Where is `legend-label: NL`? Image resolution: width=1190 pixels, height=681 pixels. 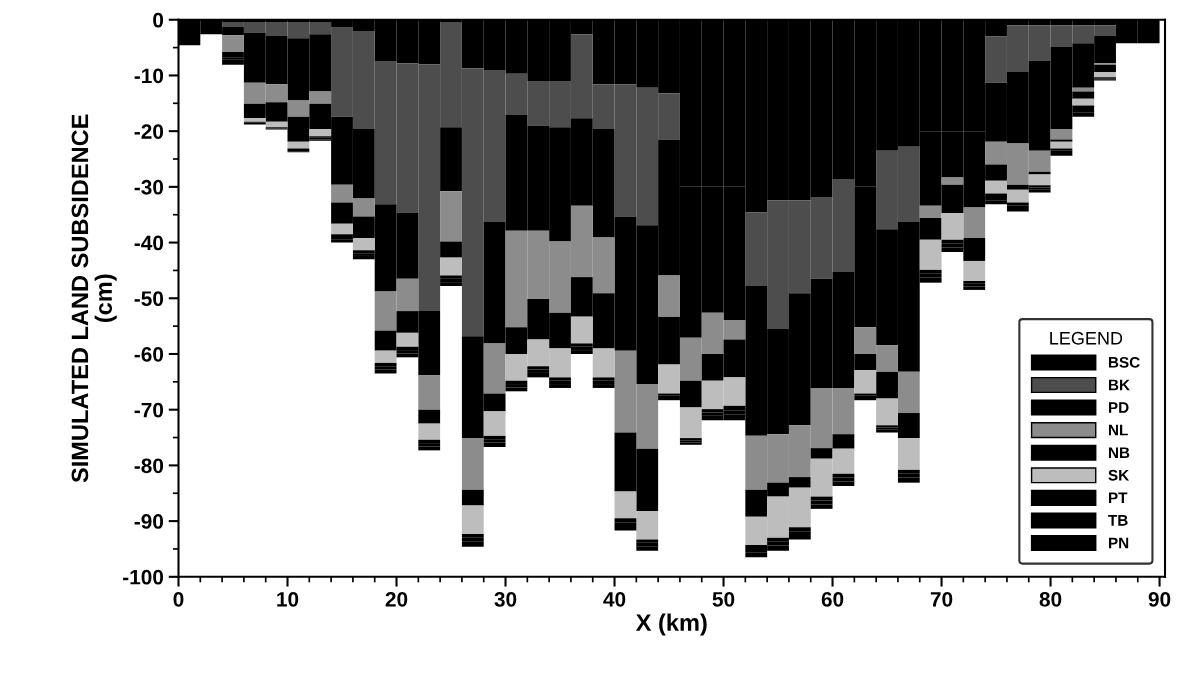 legend-label: NL is located at coordinates (1118, 430).